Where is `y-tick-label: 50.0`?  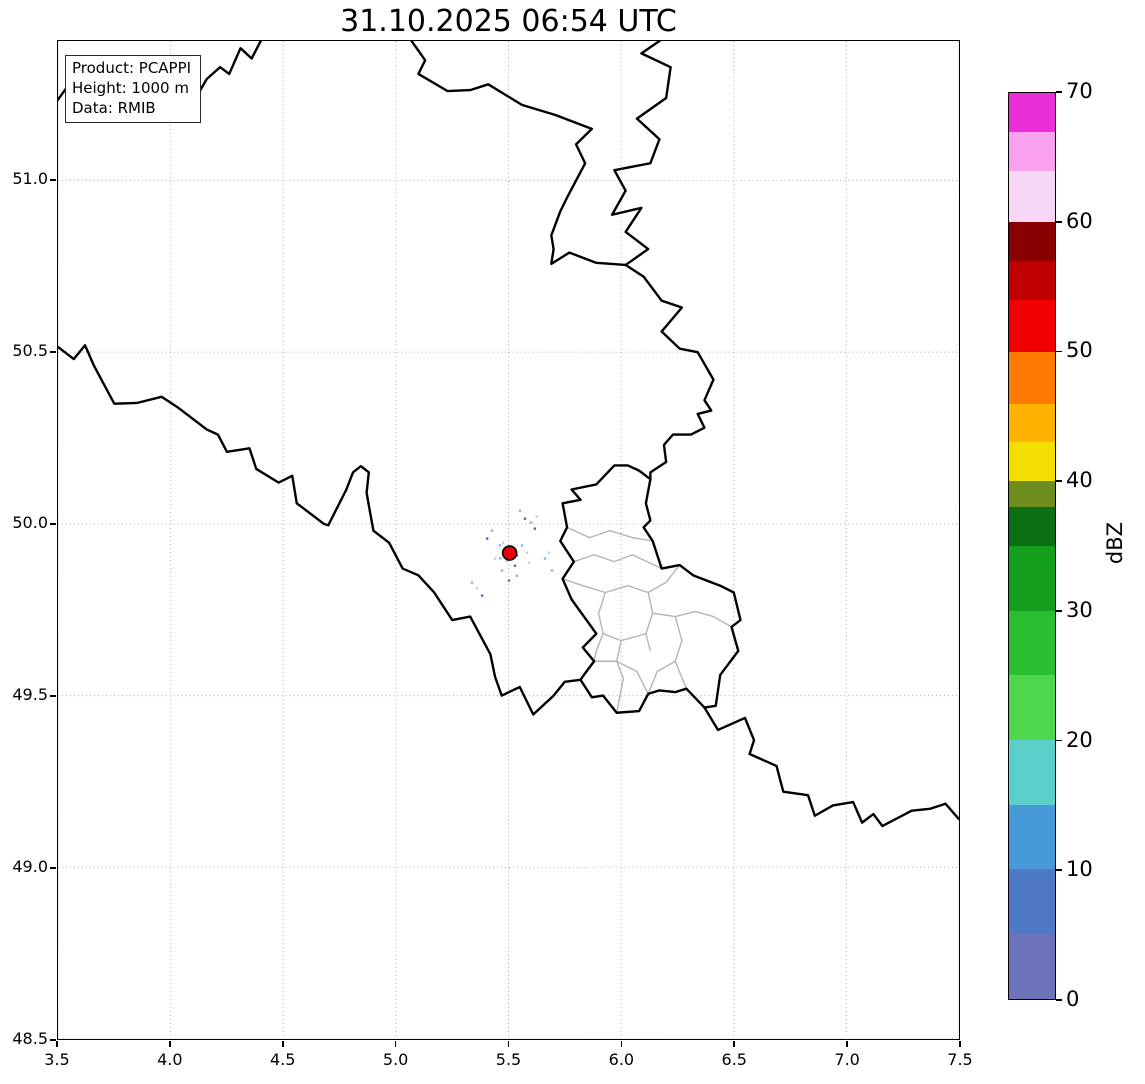 y-tick-label: 50.0 is located at coordinates (30, 522).